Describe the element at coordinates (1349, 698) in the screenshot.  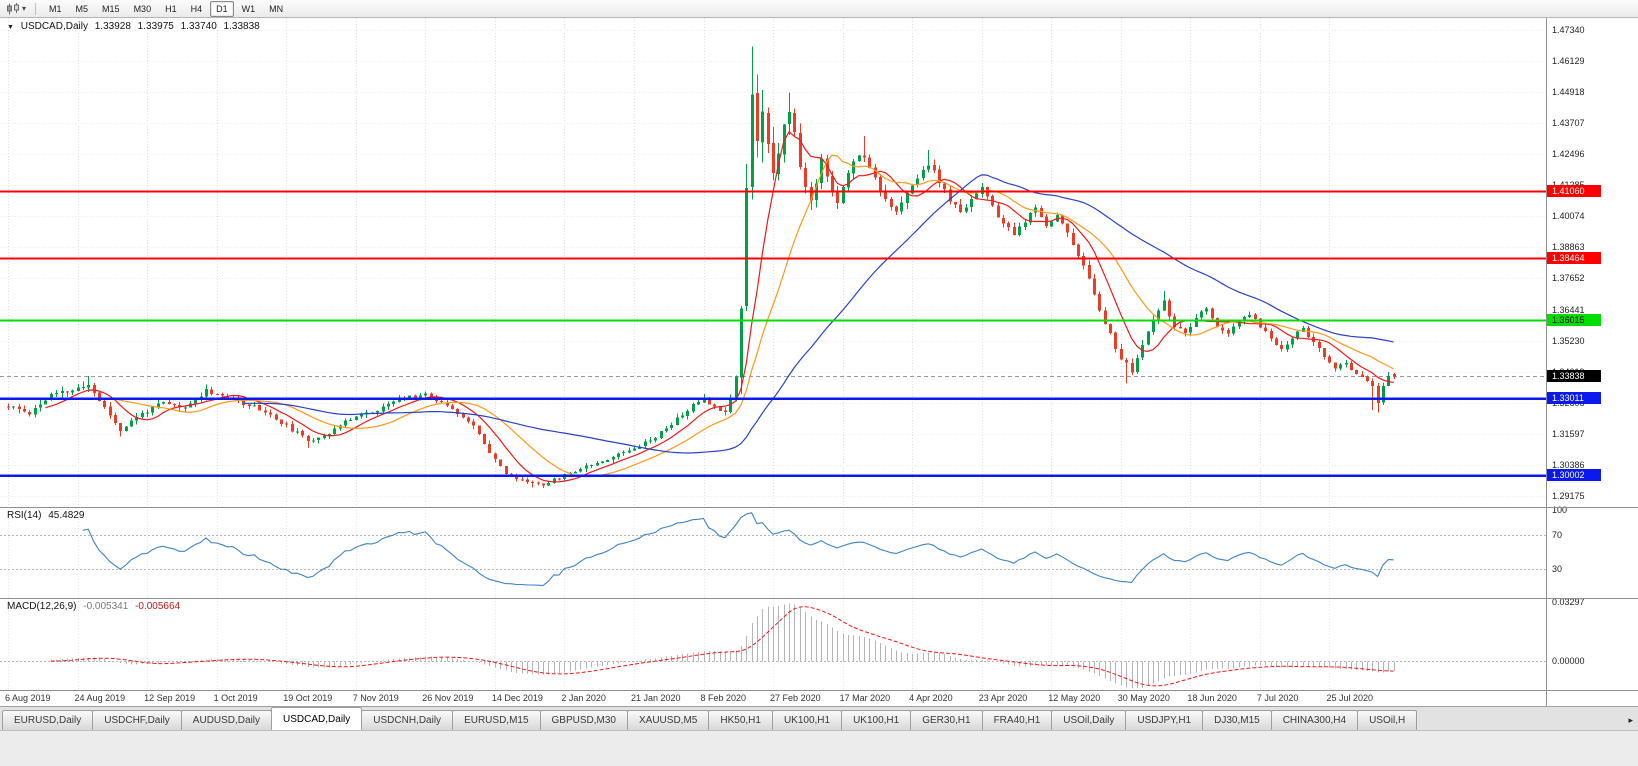
I see `time-axis-label: 25 Jul 2020` at that location.